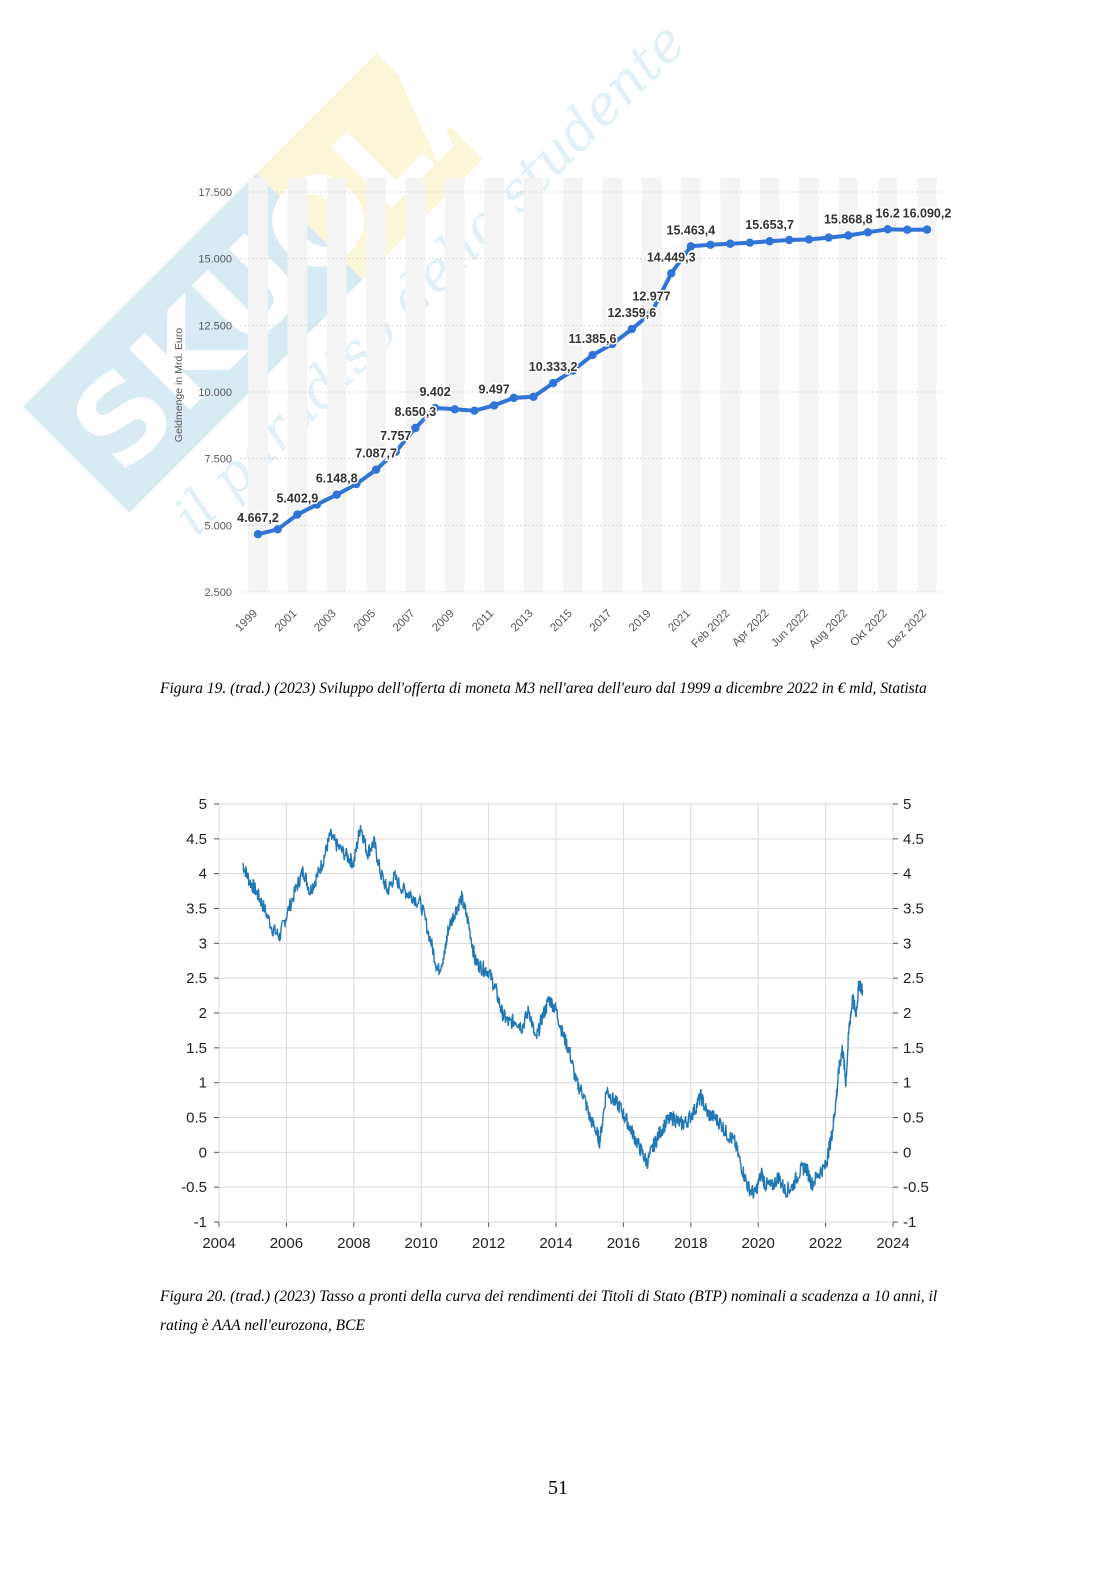 This screenshot has height=1579, width=1116. What do you see at coordinates (325, 621) in the screenshot?
I see `x-tick-label: 2003` at bounding box center [325, 621].